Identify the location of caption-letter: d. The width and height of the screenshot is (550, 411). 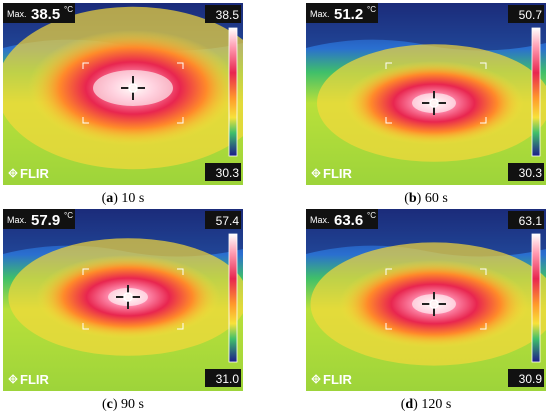
(409, 404).